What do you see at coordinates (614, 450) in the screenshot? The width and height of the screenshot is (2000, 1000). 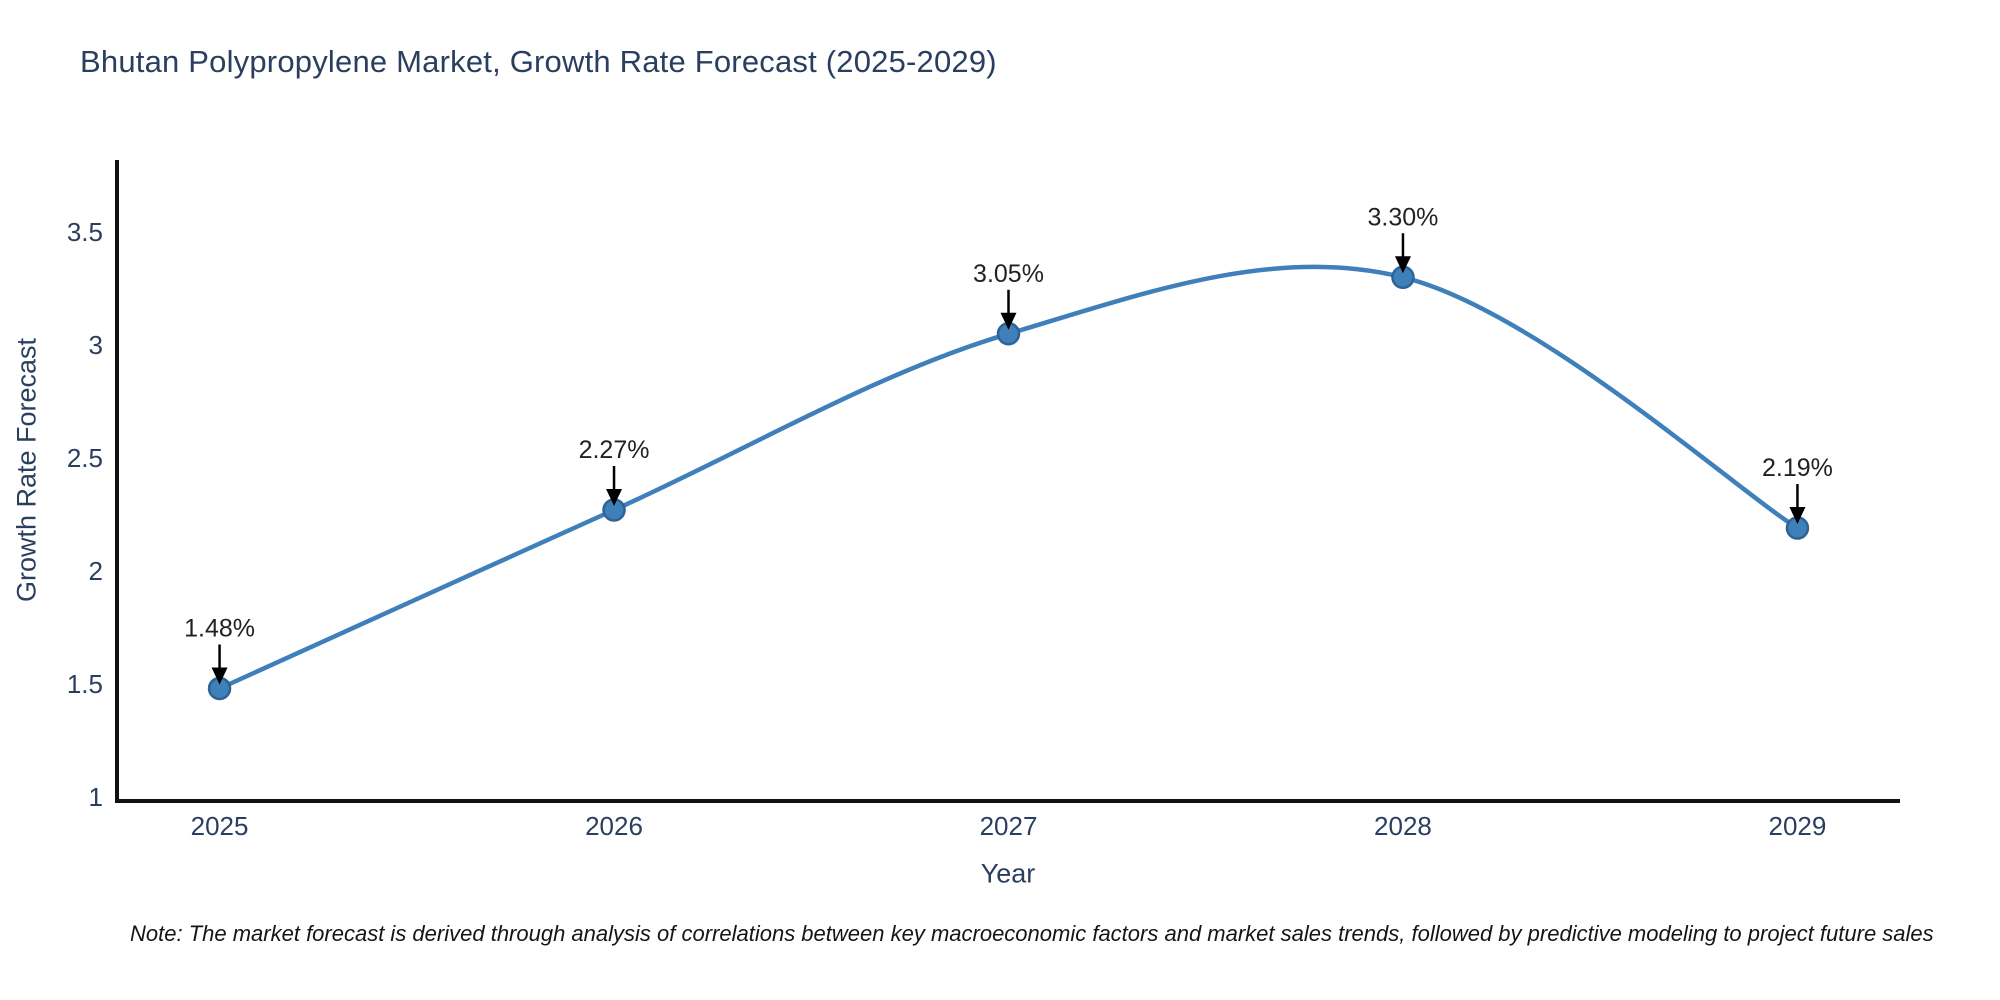 I see `point-value-label: 2.27%` at bounding box center [614, 450].